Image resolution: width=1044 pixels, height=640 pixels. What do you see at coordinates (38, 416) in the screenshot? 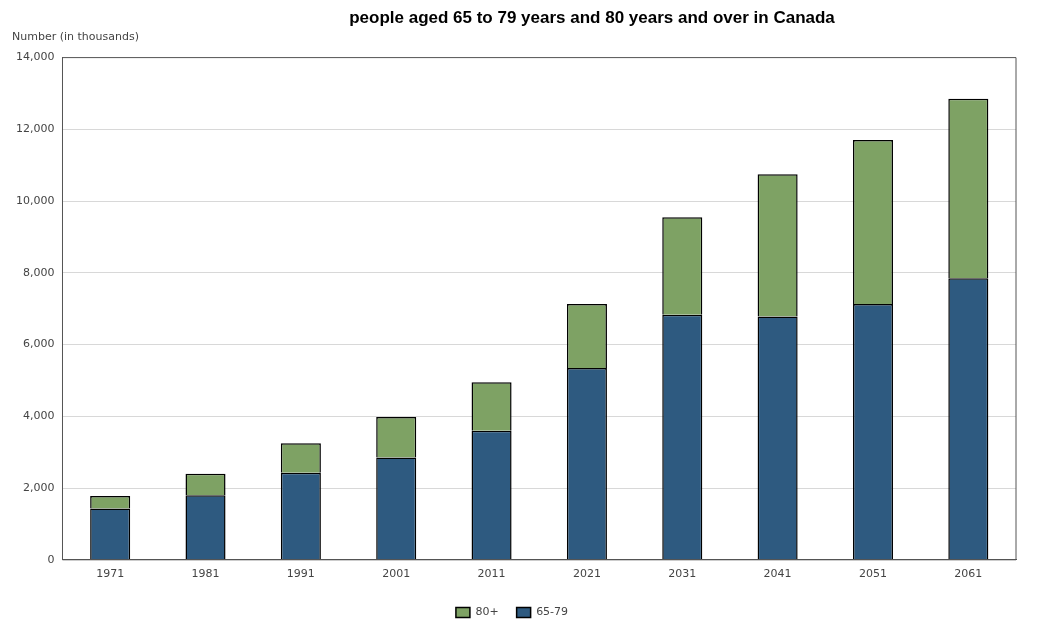
I see `y-tick-label: 4,000` at bounding box center [38, 416].